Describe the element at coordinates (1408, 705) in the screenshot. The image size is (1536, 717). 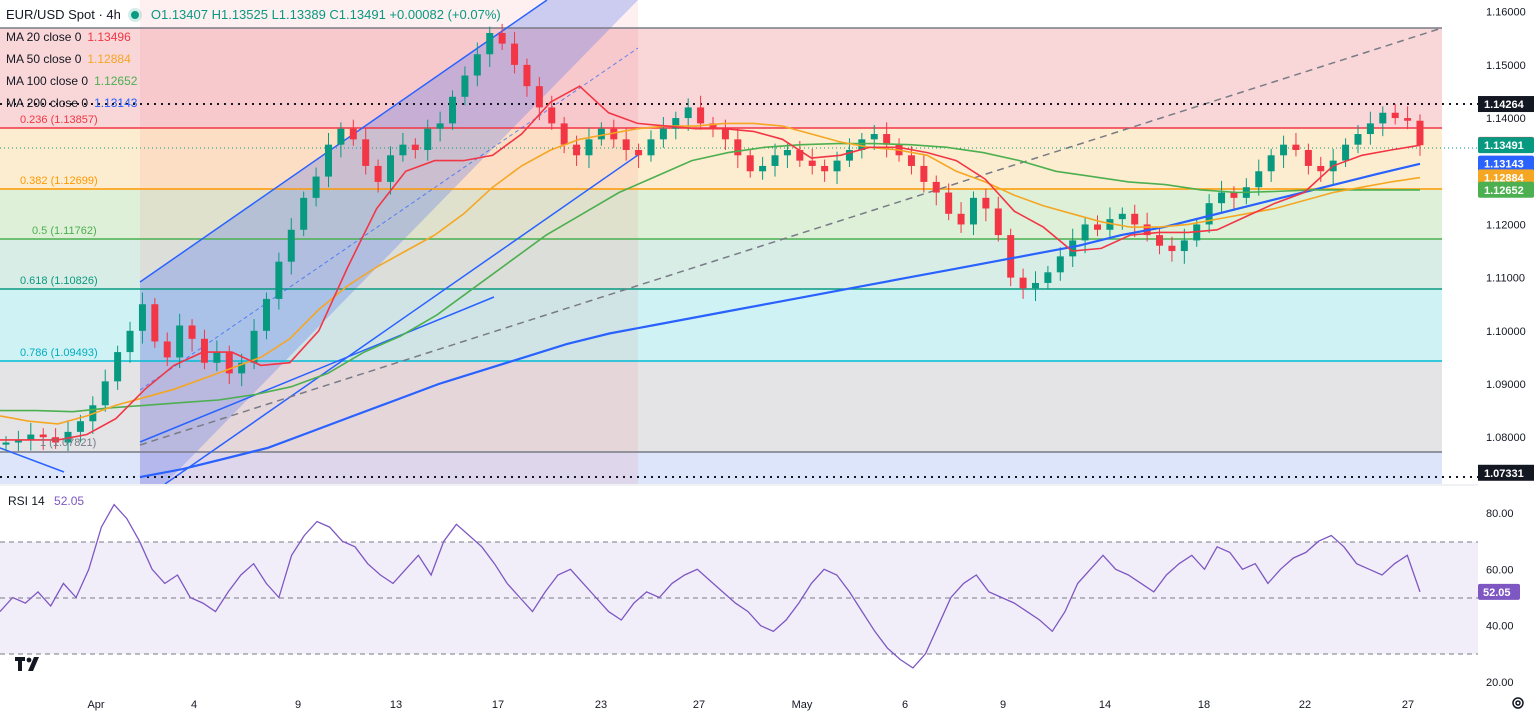
I see `time-tick-label: 27` at that location.